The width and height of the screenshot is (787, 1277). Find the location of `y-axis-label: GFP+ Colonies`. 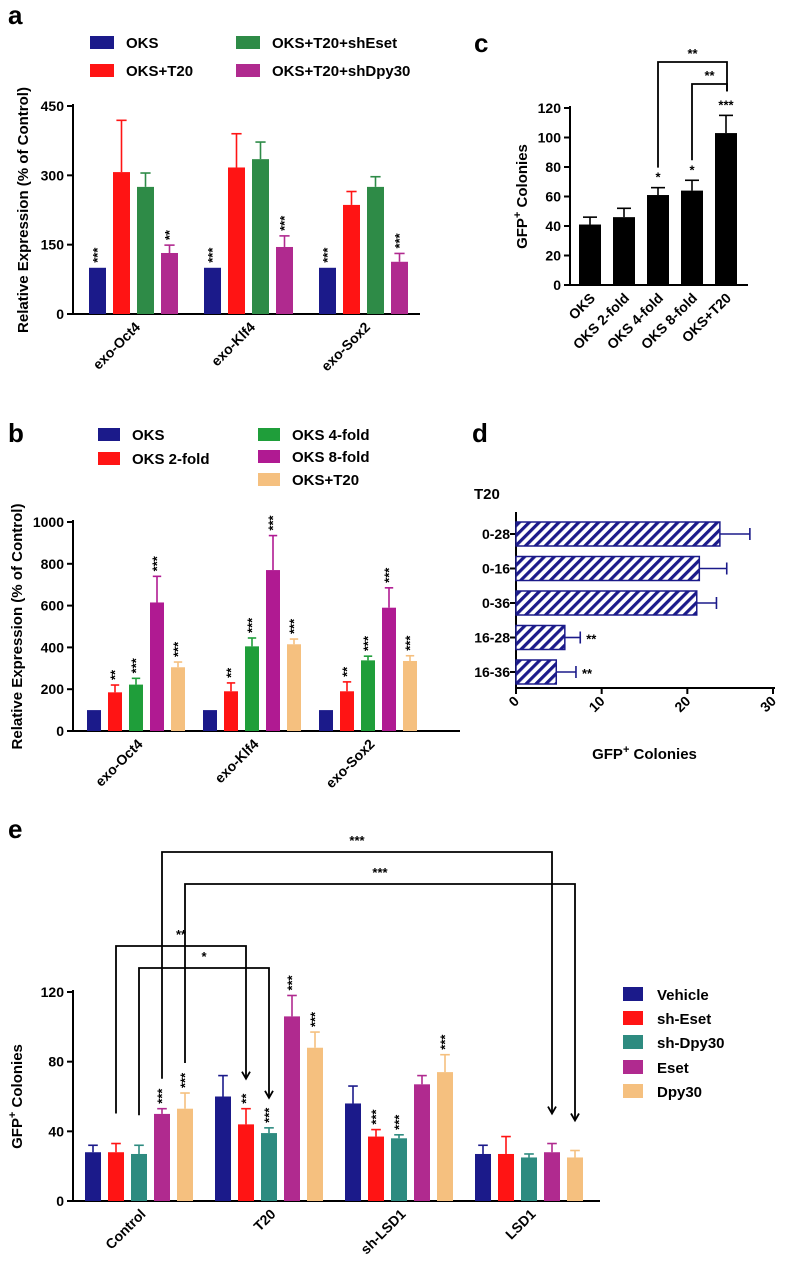

y-axis-label: GFP+ Colonies is located at coordinates (521, 196).